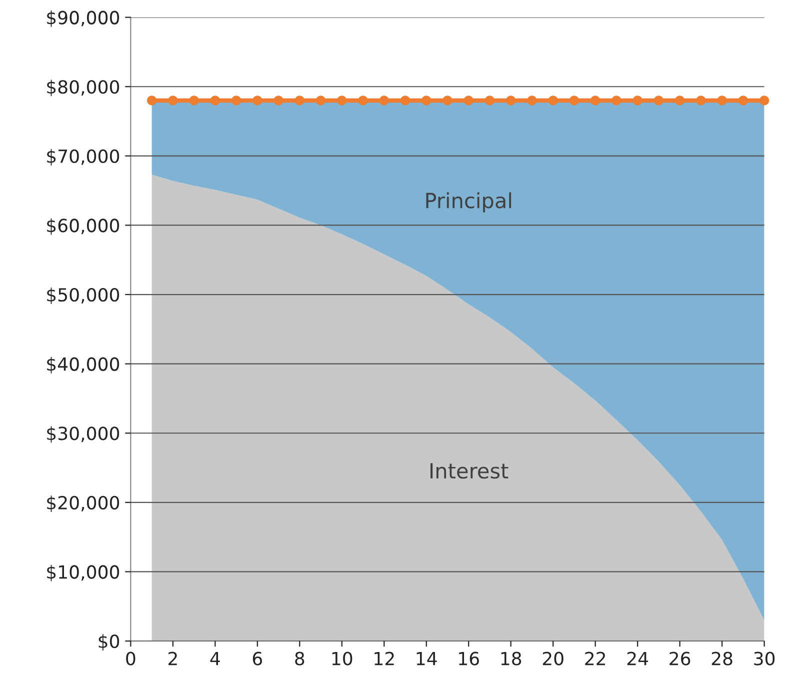 The width and height of the screenshot is (792, 693). I want to click on x-tick-label: 24, so click(637, 659).